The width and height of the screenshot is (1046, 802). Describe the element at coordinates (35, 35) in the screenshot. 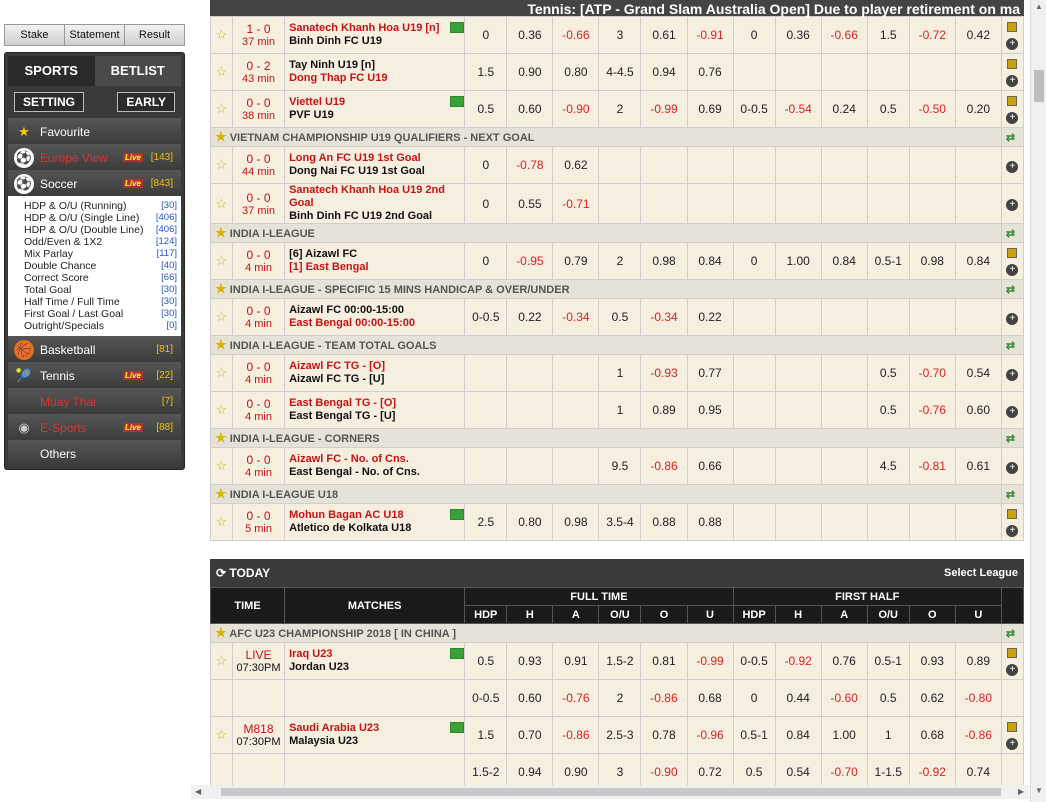

I see `stake-button: Stake` at that location.